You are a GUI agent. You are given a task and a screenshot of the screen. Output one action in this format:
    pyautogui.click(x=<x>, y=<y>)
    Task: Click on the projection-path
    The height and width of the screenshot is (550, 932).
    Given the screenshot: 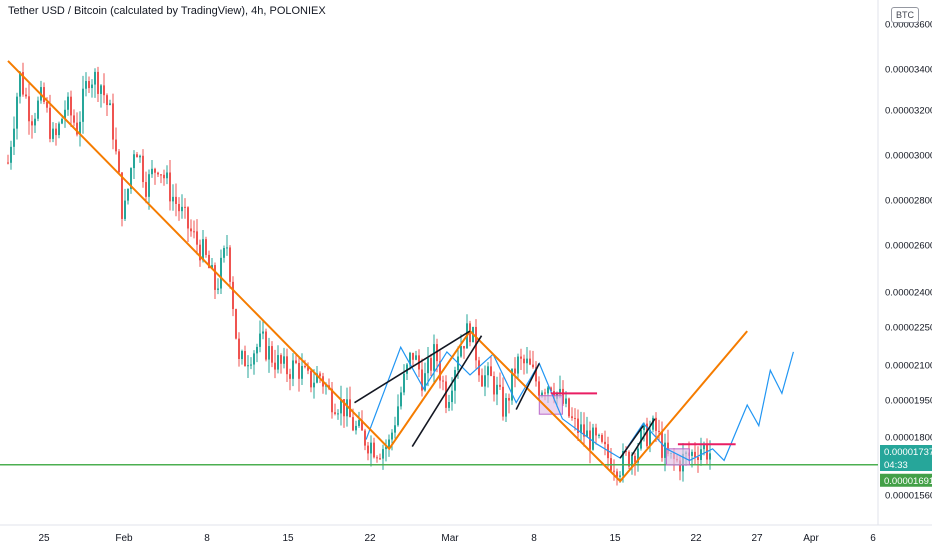 What is the action you would take?
    pyautogui.click(x=579, y=403)
    